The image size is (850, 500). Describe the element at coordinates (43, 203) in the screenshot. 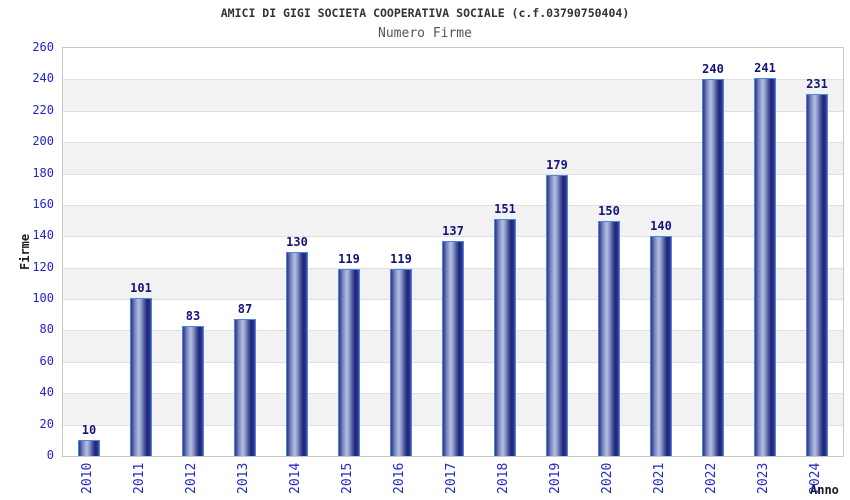

I see `y-tick-label: 160` at that location.